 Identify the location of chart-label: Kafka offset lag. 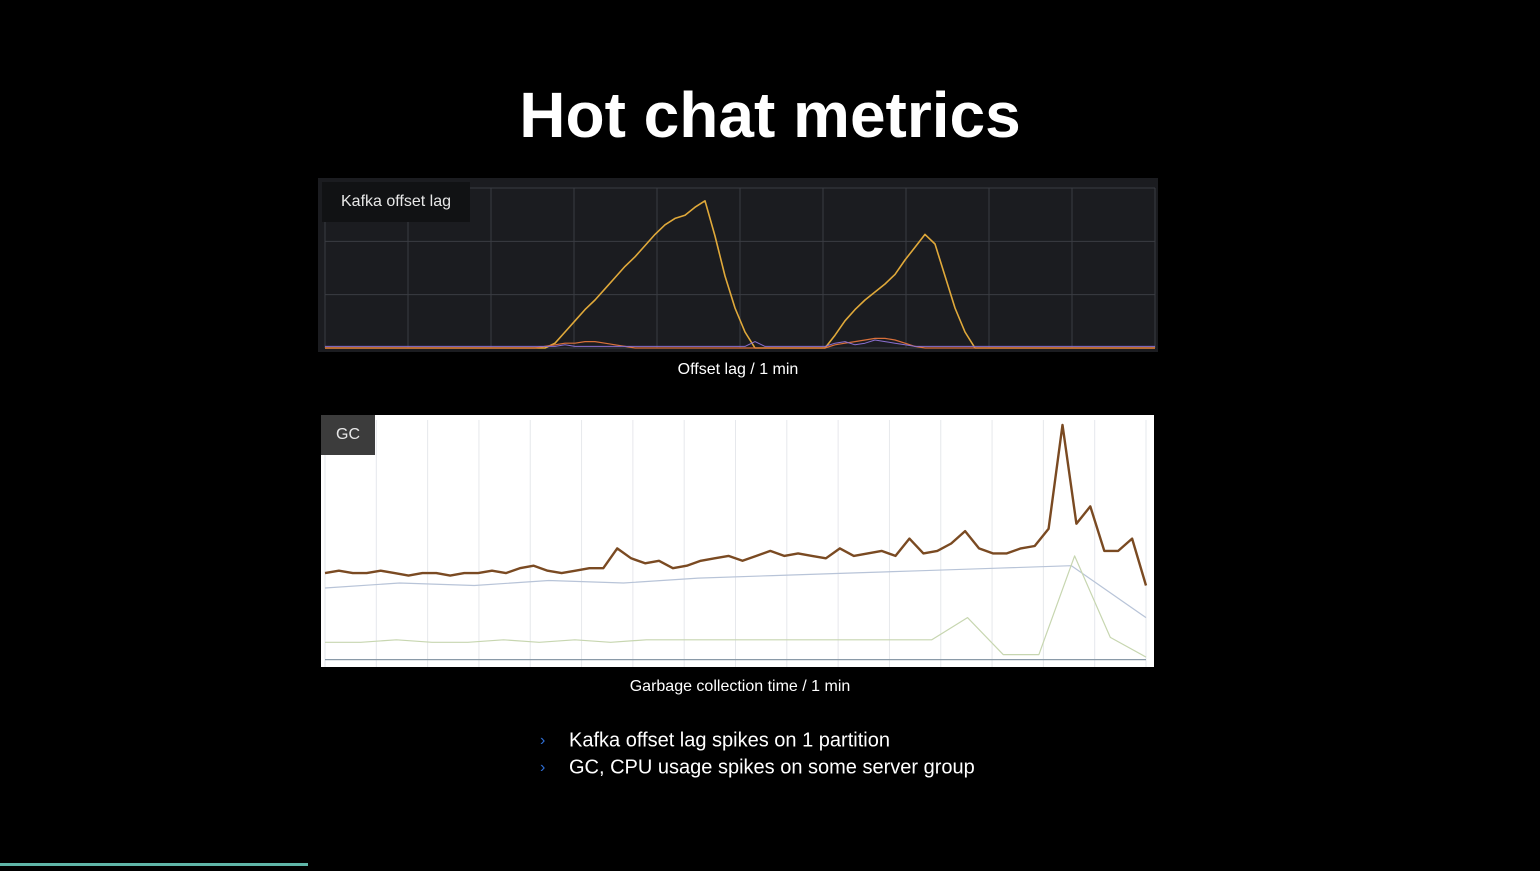
(396, 201).